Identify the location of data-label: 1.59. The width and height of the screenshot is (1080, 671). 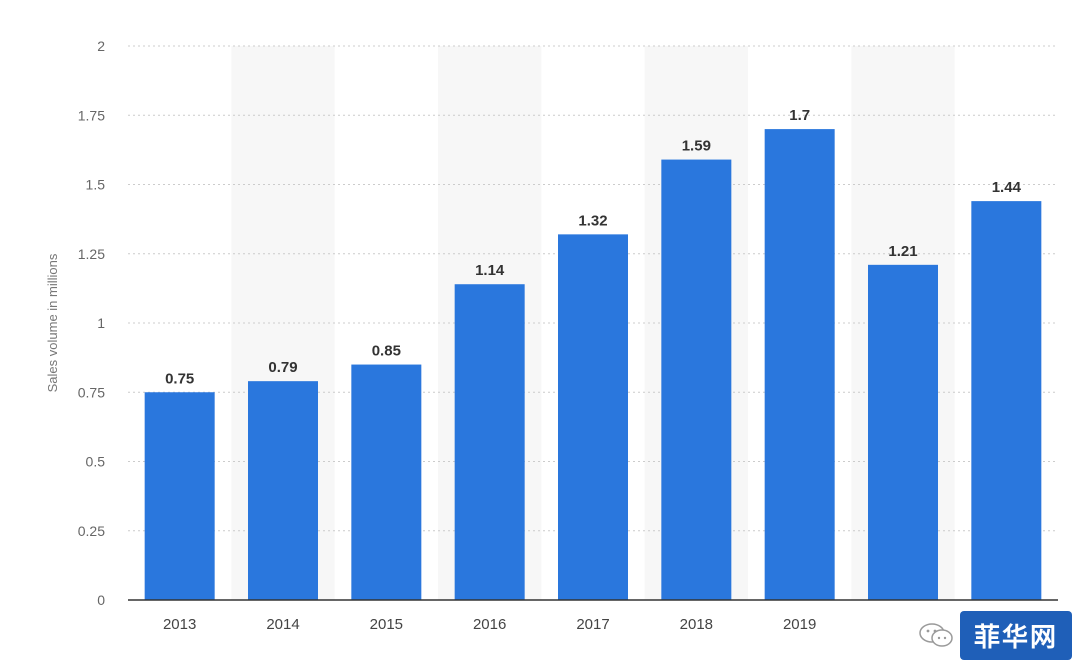
(696, 146).